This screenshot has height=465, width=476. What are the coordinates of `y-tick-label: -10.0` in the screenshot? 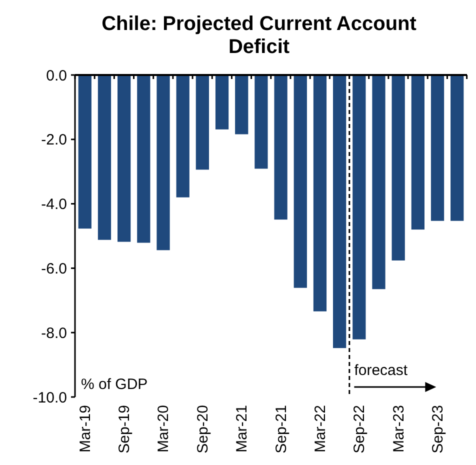 It's located at (49, 397).